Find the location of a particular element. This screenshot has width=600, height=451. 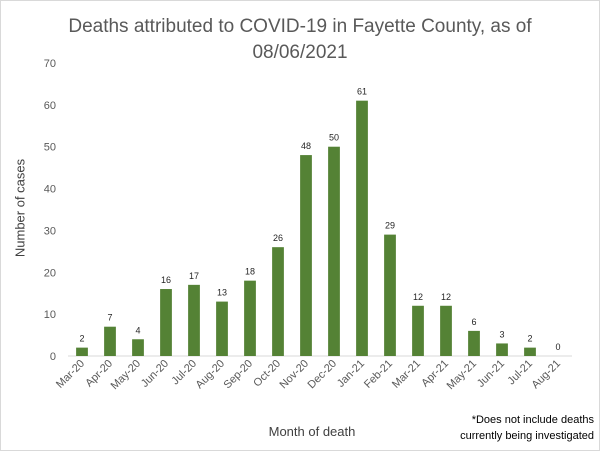

data-label: 50 is located at coordinates (334, 138).